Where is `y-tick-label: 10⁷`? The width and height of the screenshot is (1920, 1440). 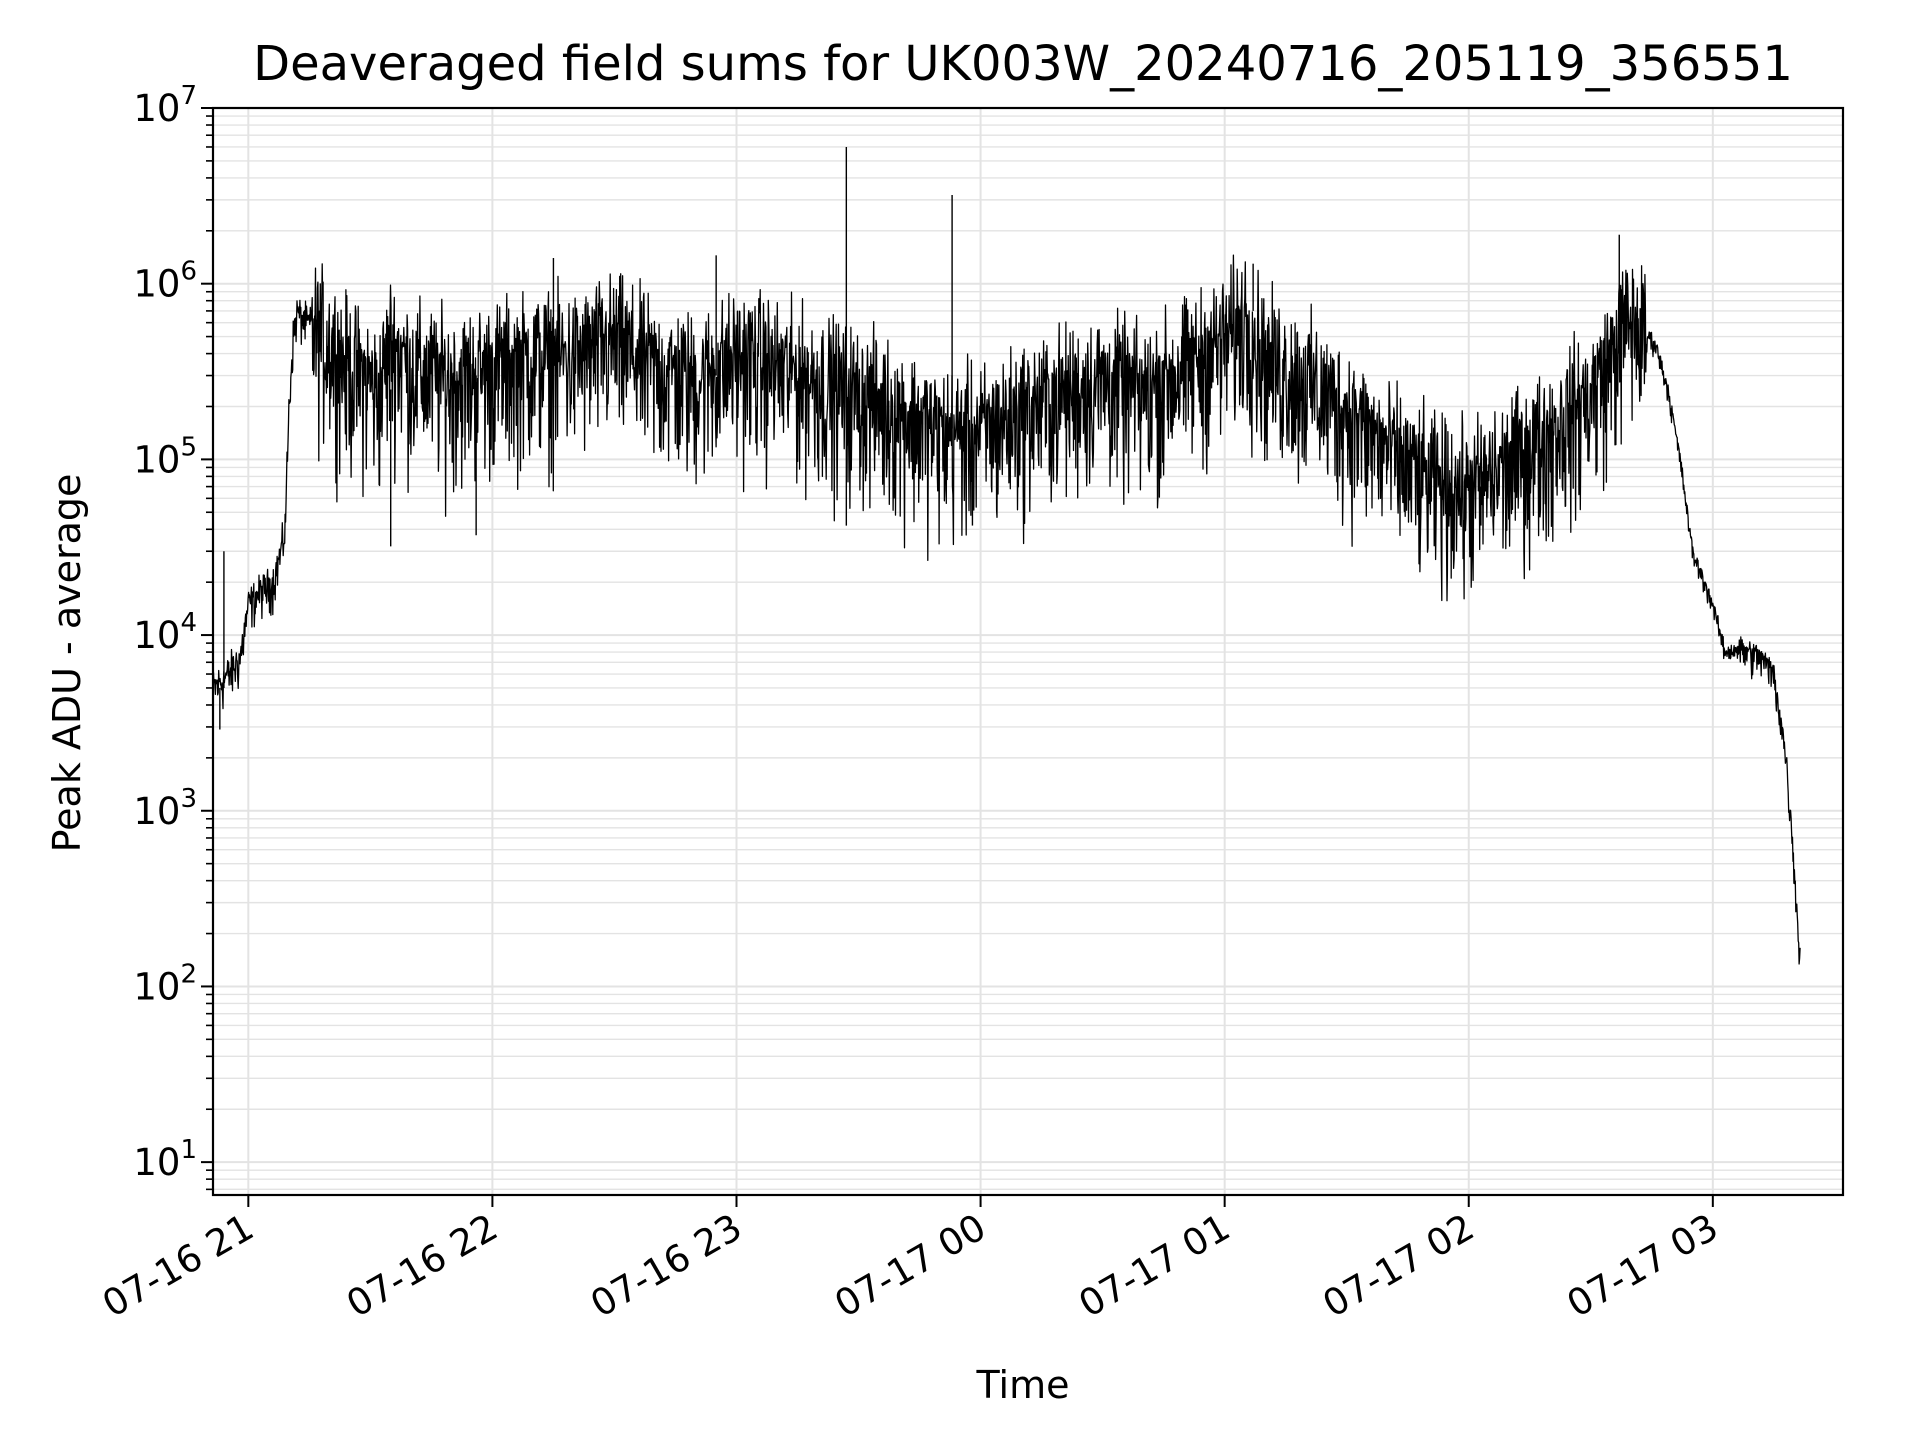 y-tick-label: 10⁷ is located at coordinates (165, 105).